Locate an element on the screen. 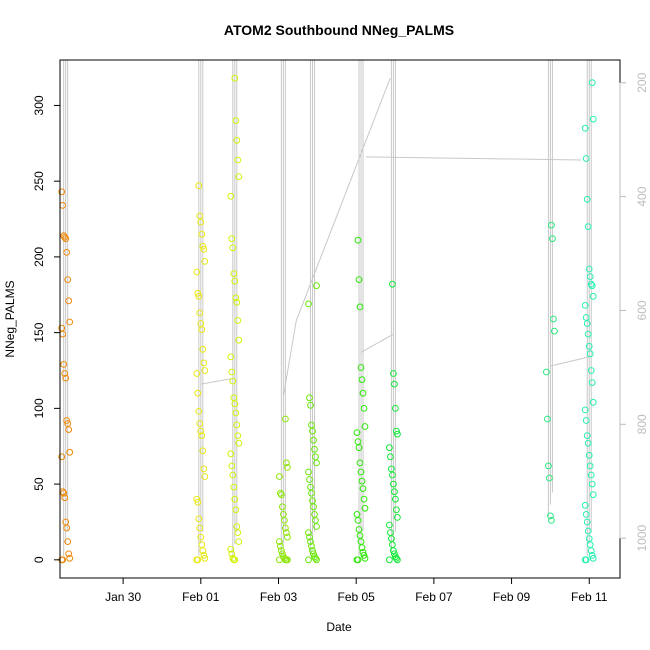  chart-title: ATOM2 Southbound NNeg_PALMS is located at coordinates (339, 30).